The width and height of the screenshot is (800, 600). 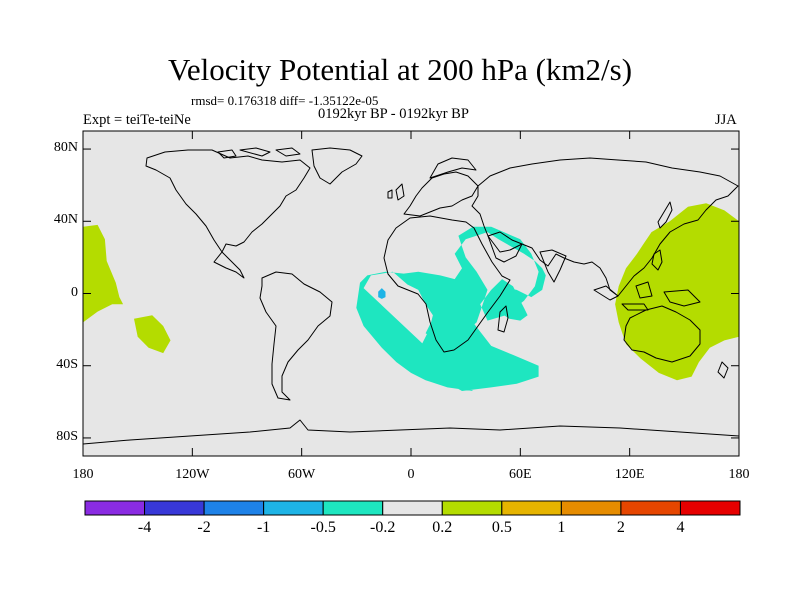 What do you see at coordinates (739, 474) in the screenshot?
I see `lon-label-180e: 180` at bounding box center [739, 474].